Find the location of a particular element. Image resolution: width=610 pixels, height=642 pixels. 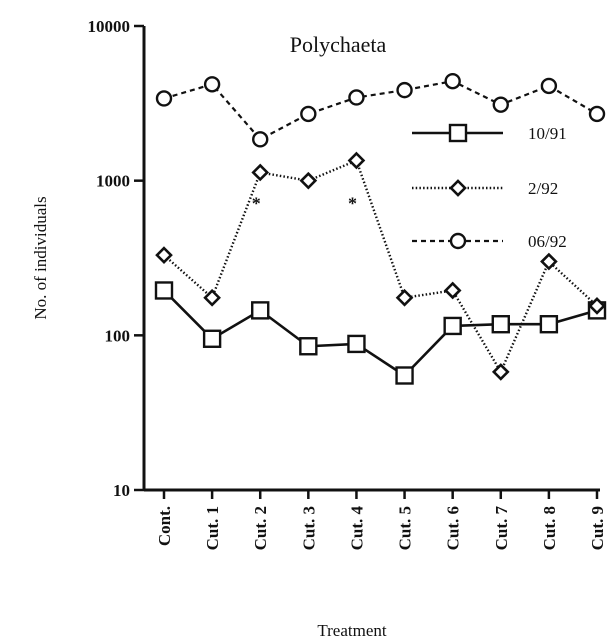

y-tick-label: 10000 is located at coordinates (109, 26).